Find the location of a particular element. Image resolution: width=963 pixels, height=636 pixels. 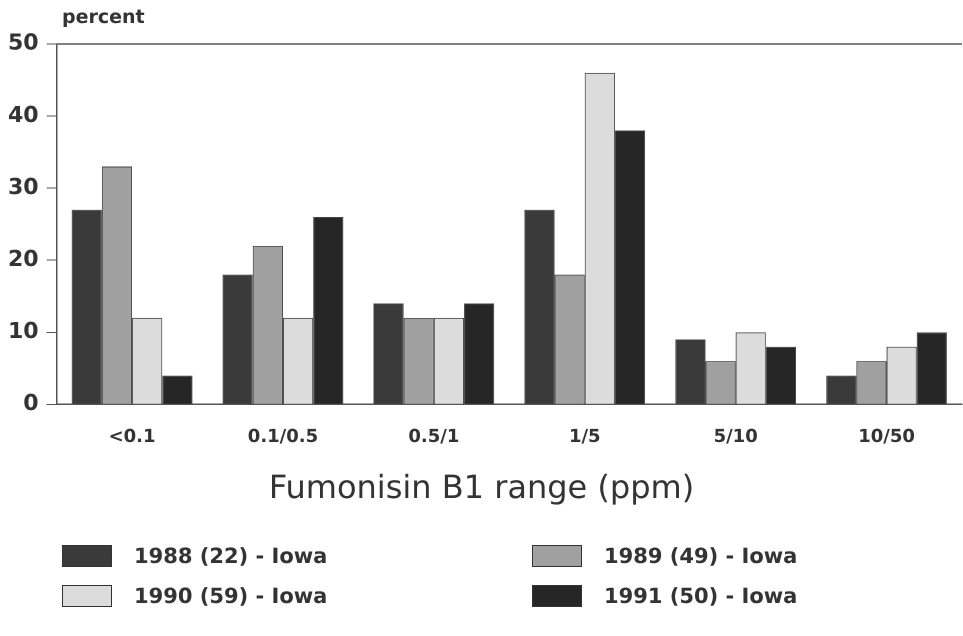

legend-label: 1989 (49) - Iowa is located at coordinates (701, 556).